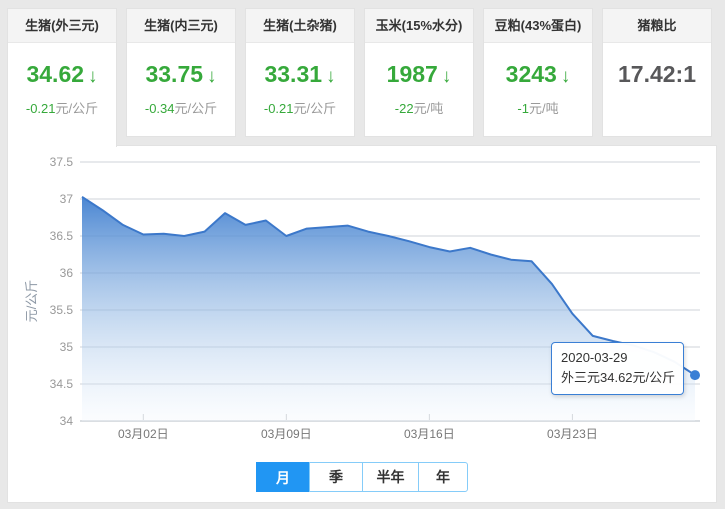 The image size is (725, 509). Describe the element at coordinates (181, 26) in the screenshot. I see `card-title: 生猪(内三元)` at that location.